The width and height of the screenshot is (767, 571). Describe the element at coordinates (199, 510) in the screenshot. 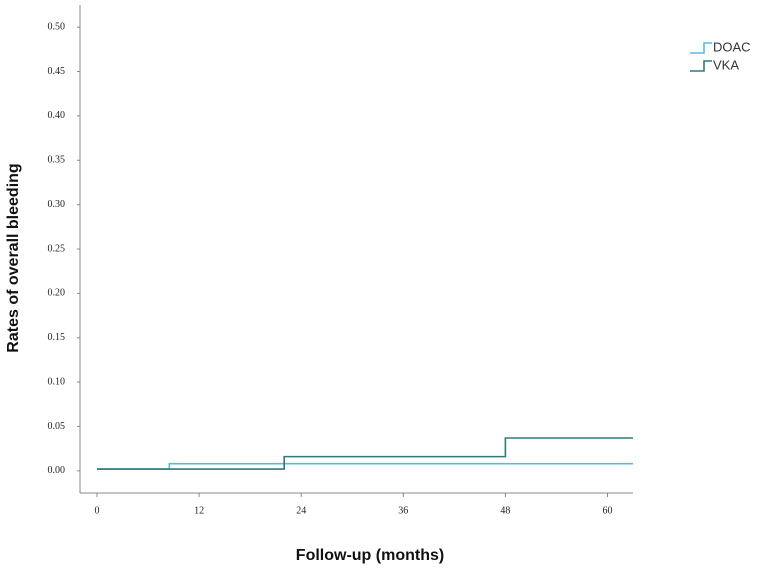

I see `x-tick-label: 12` at that location.